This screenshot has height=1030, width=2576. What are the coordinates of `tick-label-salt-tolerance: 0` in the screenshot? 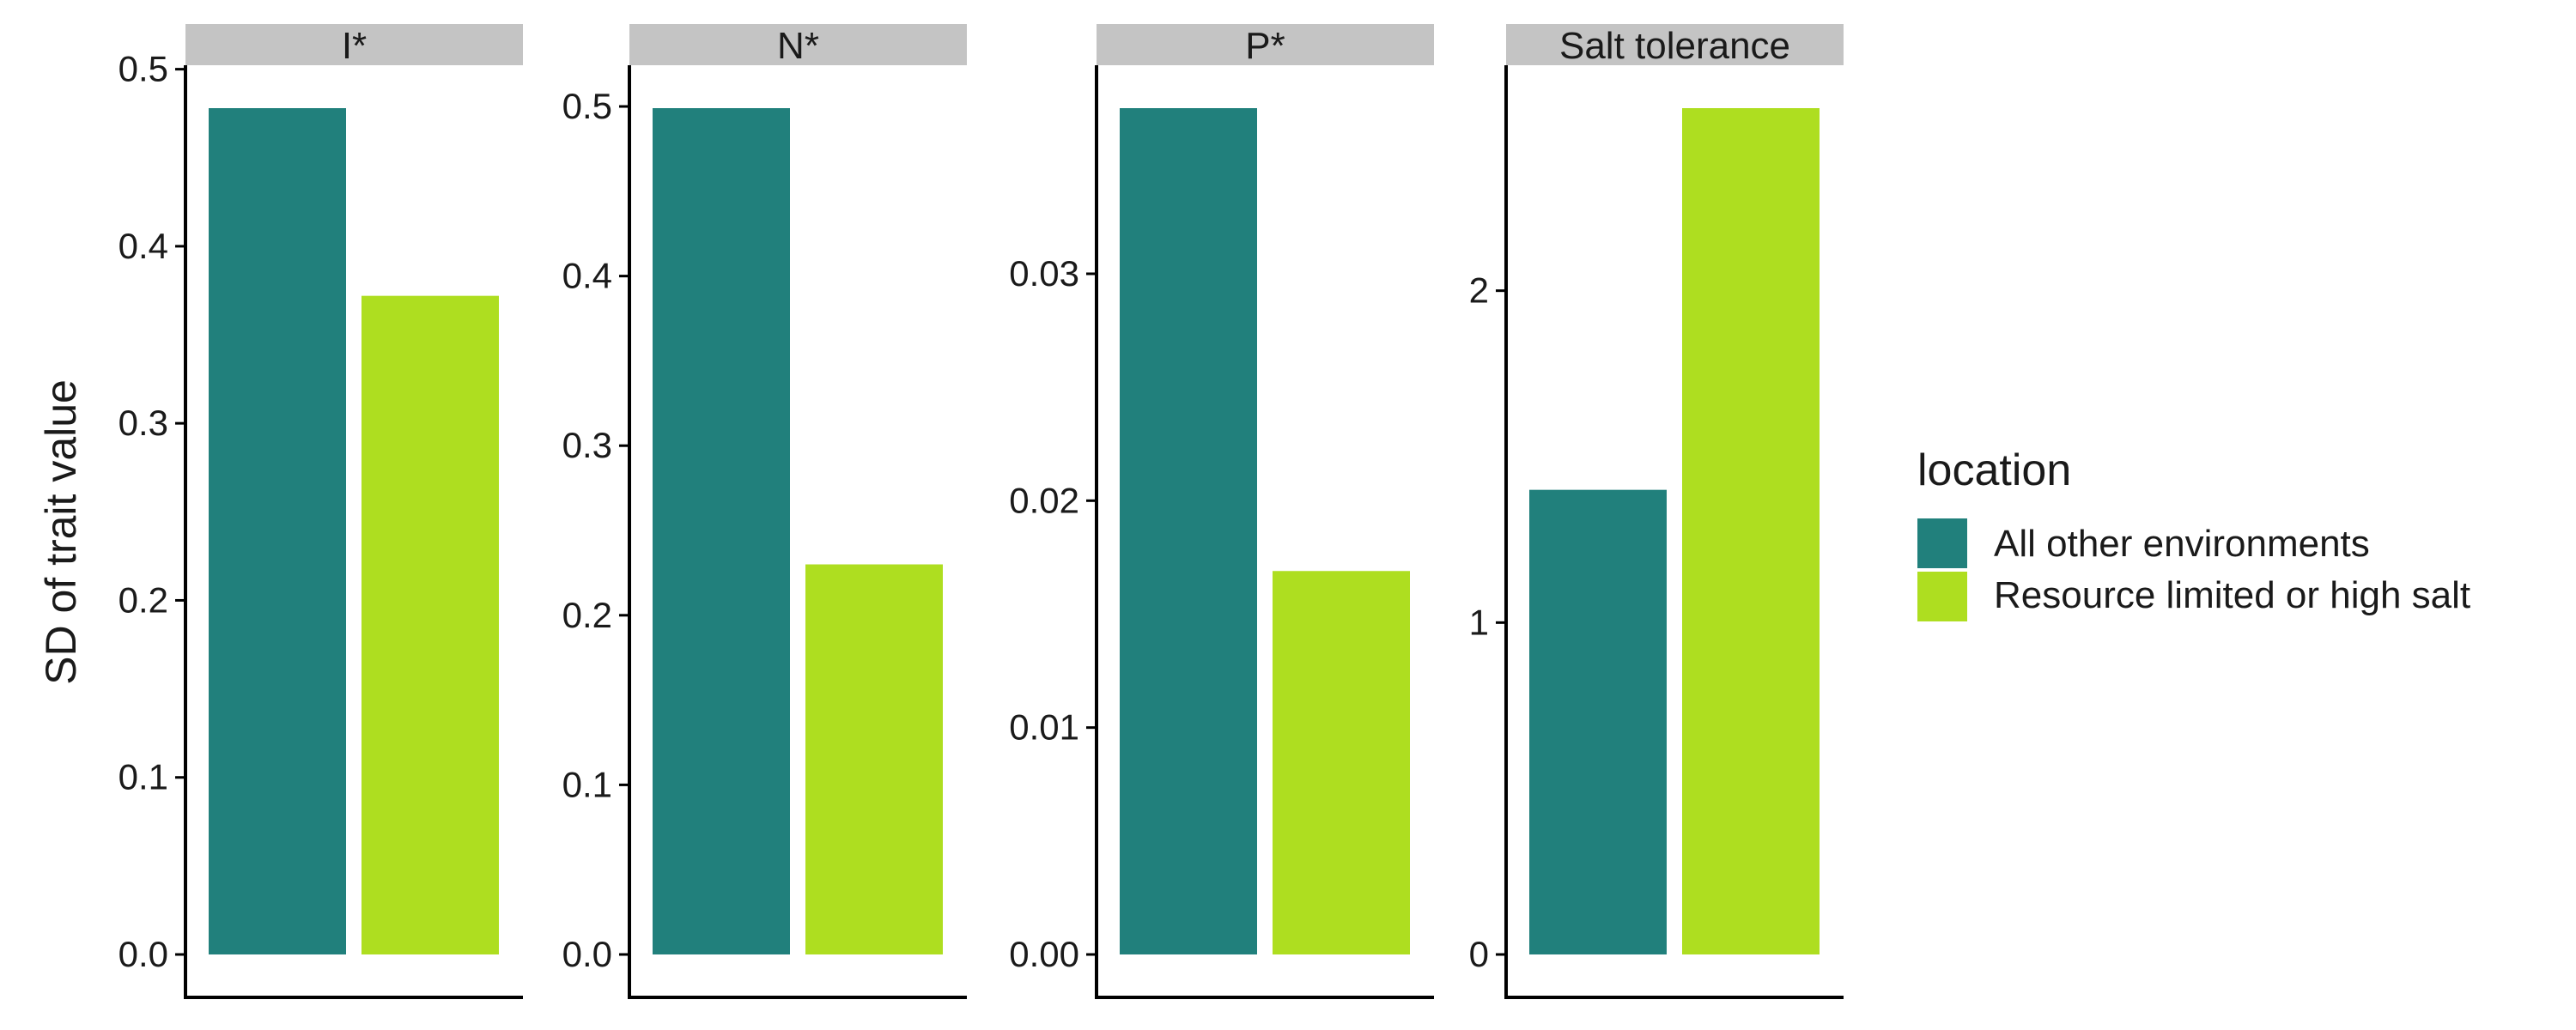 It's located at (1479, 954).